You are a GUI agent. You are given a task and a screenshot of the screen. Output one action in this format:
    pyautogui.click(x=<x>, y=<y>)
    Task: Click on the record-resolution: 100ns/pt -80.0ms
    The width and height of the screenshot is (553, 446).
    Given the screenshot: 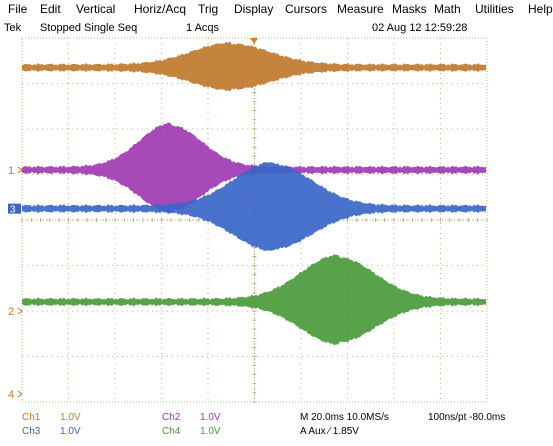 What is the action you would take?
    pyautogui.click(x=467, y=417)
    